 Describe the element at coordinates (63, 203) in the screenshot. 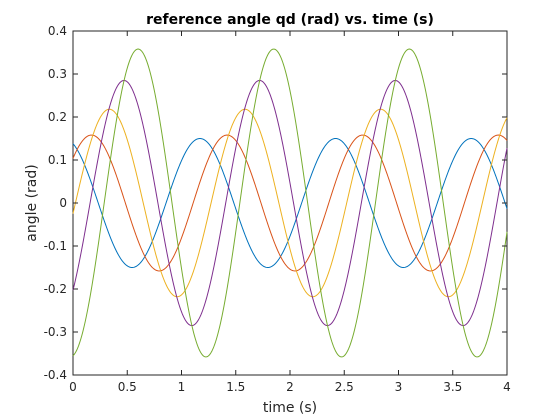

I see `y-tick-label: 0` at that location.